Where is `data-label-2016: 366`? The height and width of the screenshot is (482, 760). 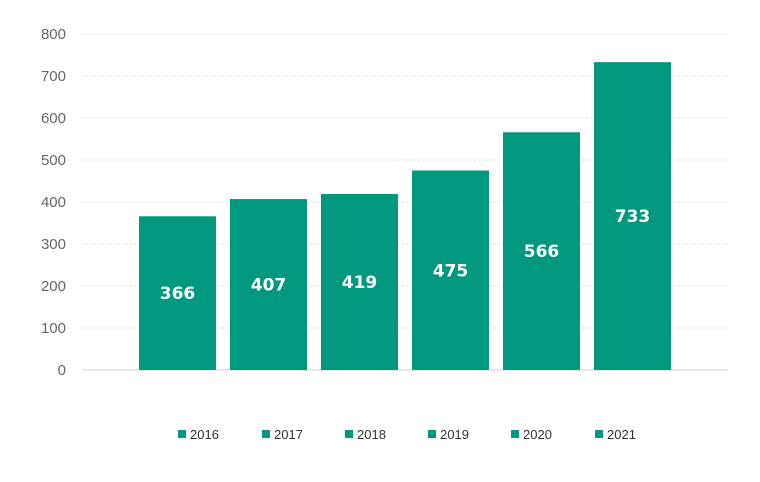
data-label-2016: 366 is located at coordinates (178, 294).